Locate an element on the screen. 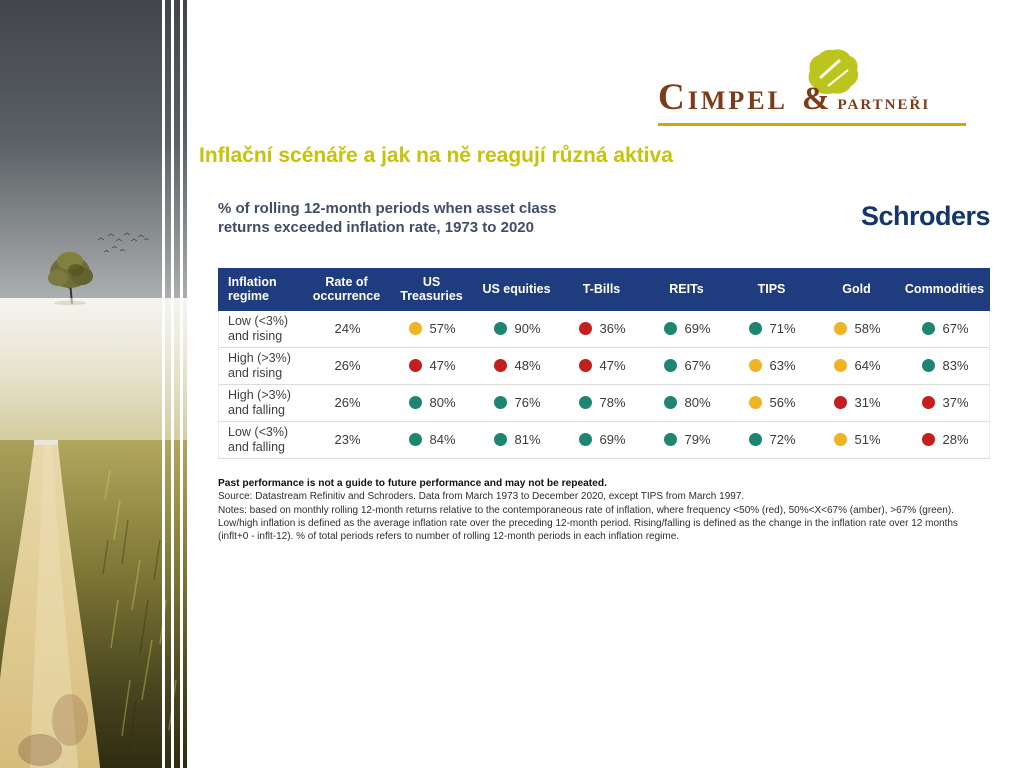  asset-cell-t-bills: 78% is located at coordinates (602, 402).